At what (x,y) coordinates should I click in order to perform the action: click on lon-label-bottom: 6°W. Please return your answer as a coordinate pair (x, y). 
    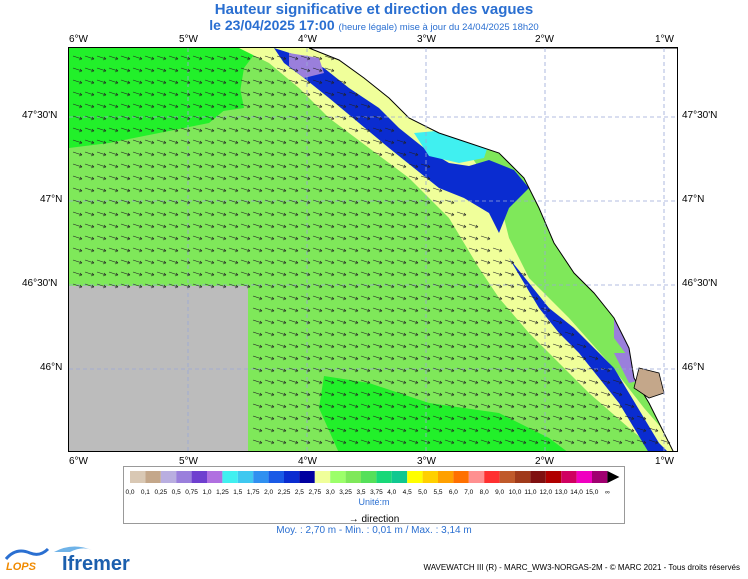
    Looking at the image, I should click on (78, 461).